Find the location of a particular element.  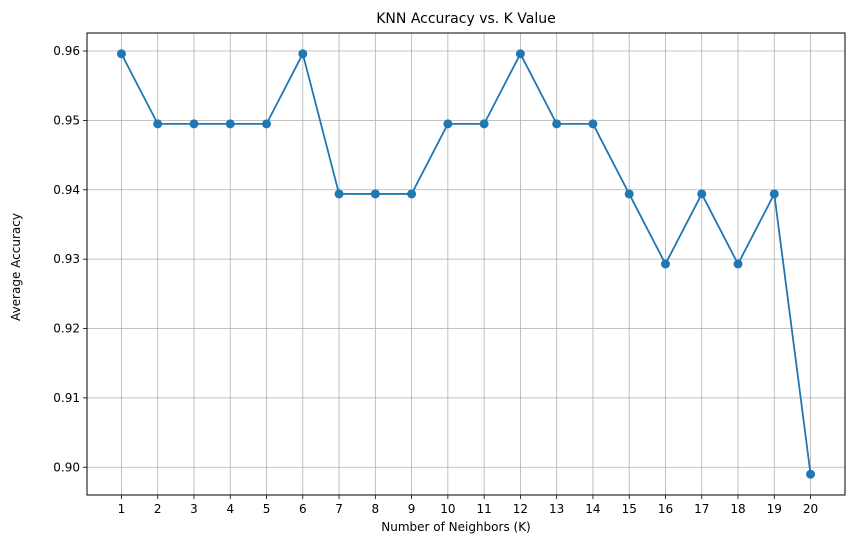

y-axis-ticks: 0.90 0.91 0.92 0.93 0.94 0.95 0.96 is located at coordinates (70, 259).